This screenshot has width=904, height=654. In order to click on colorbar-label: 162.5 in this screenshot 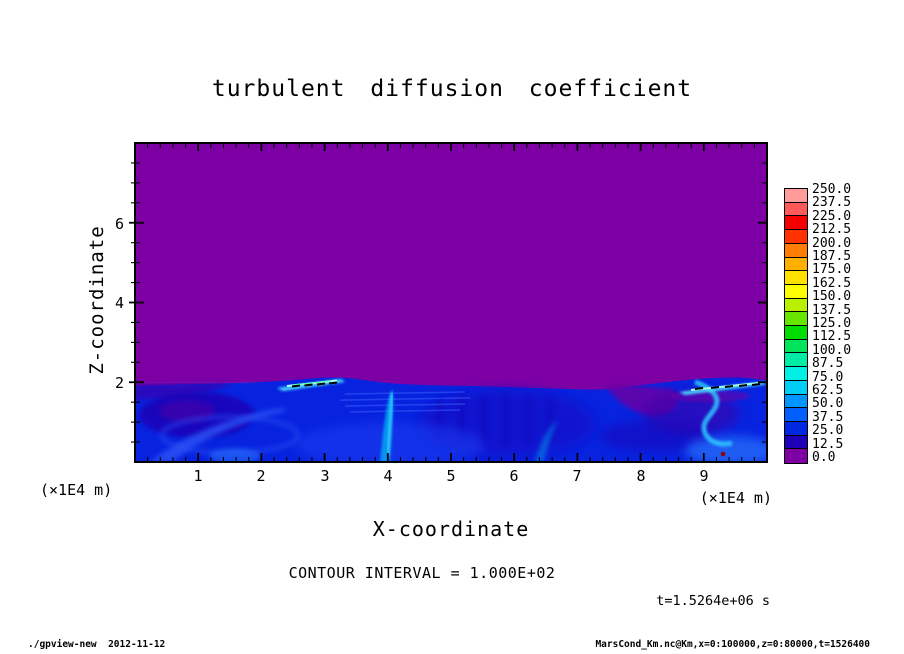, I will do `click(832, 283)`.